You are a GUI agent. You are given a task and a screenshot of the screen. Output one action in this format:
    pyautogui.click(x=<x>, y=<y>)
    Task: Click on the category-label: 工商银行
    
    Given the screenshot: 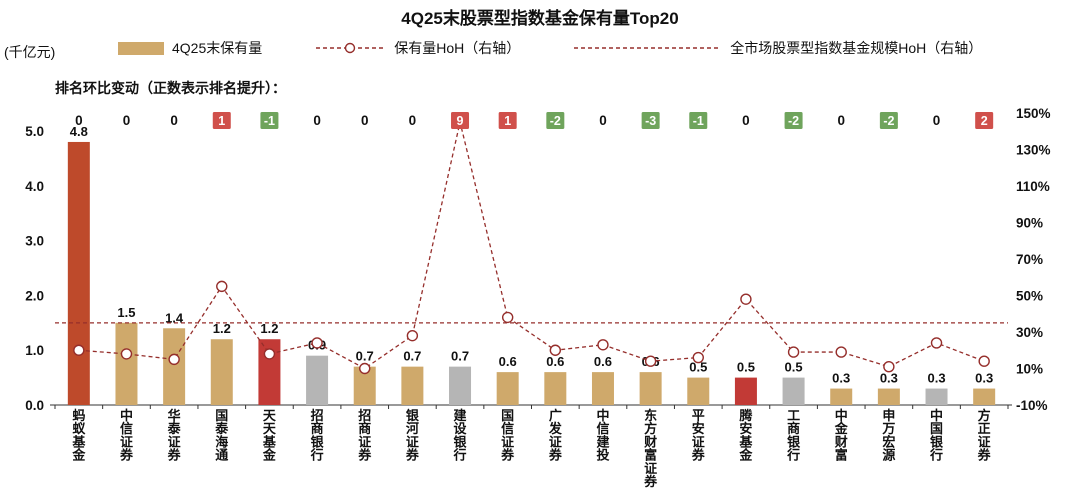 What is the action you would take?
    pyautogui.click(x=793, y=435)
    